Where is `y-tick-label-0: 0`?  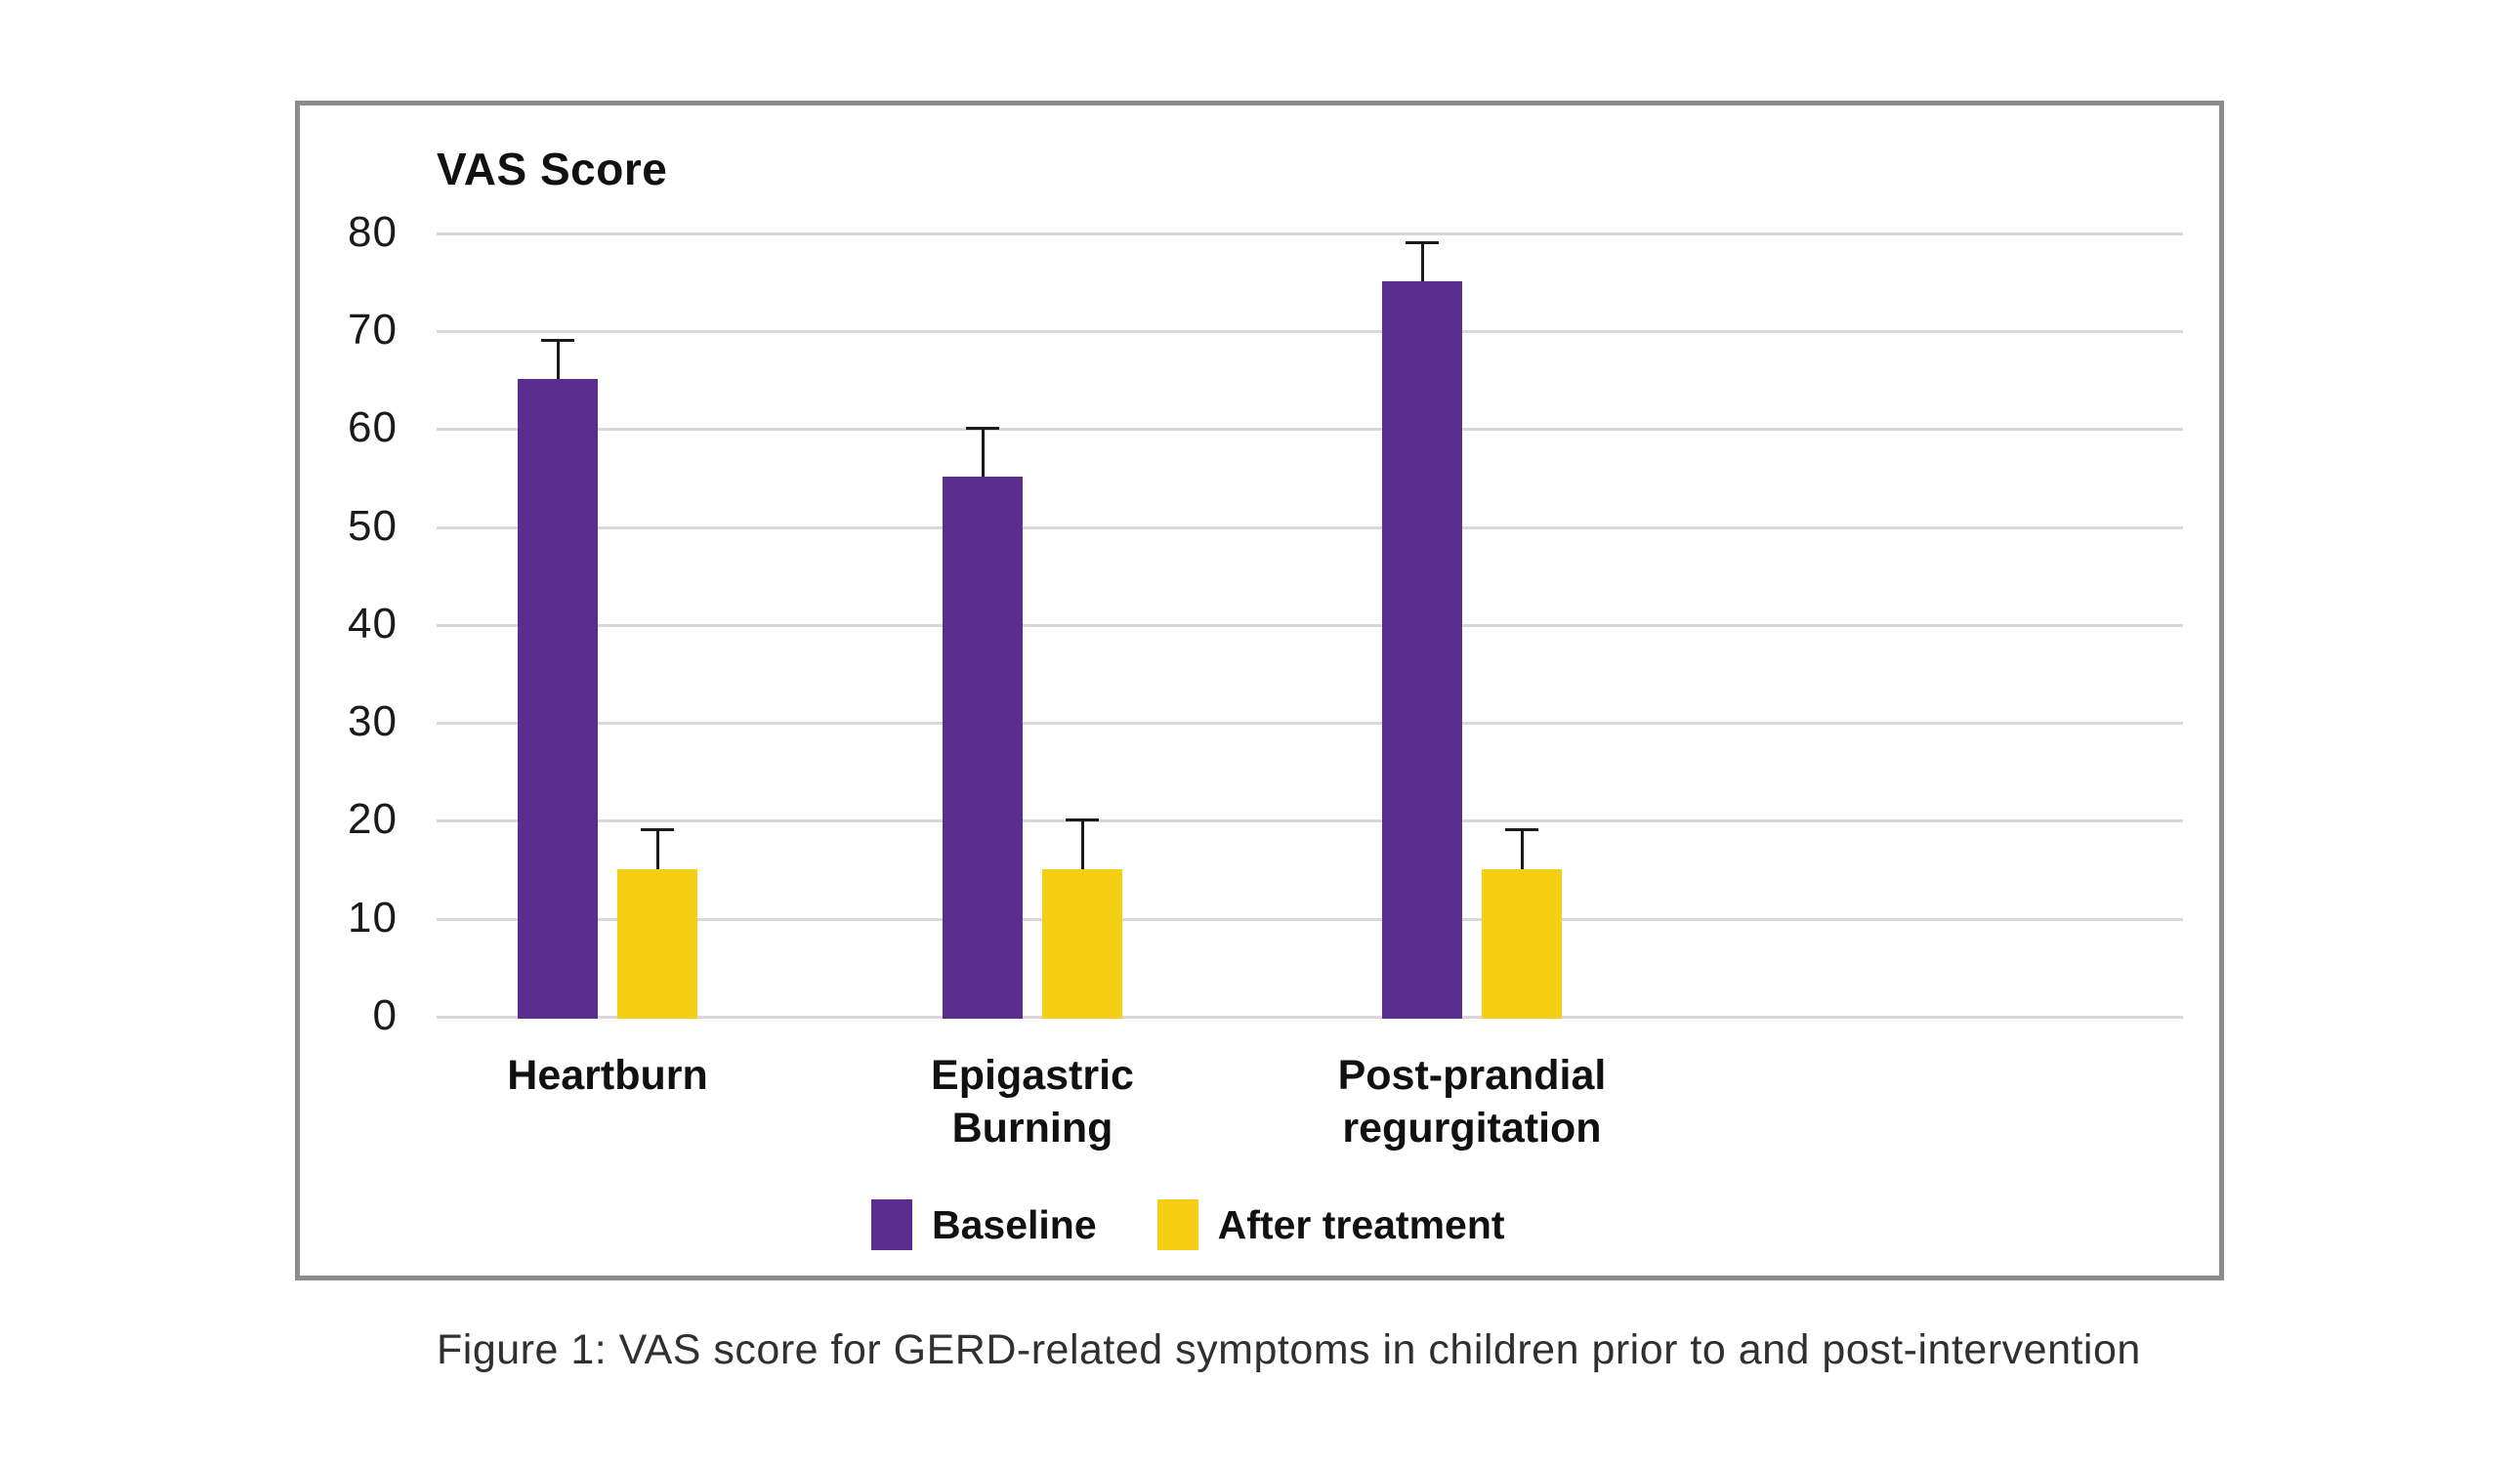 y-tick-label-0: 0 is located at coordinates (385, 1015).